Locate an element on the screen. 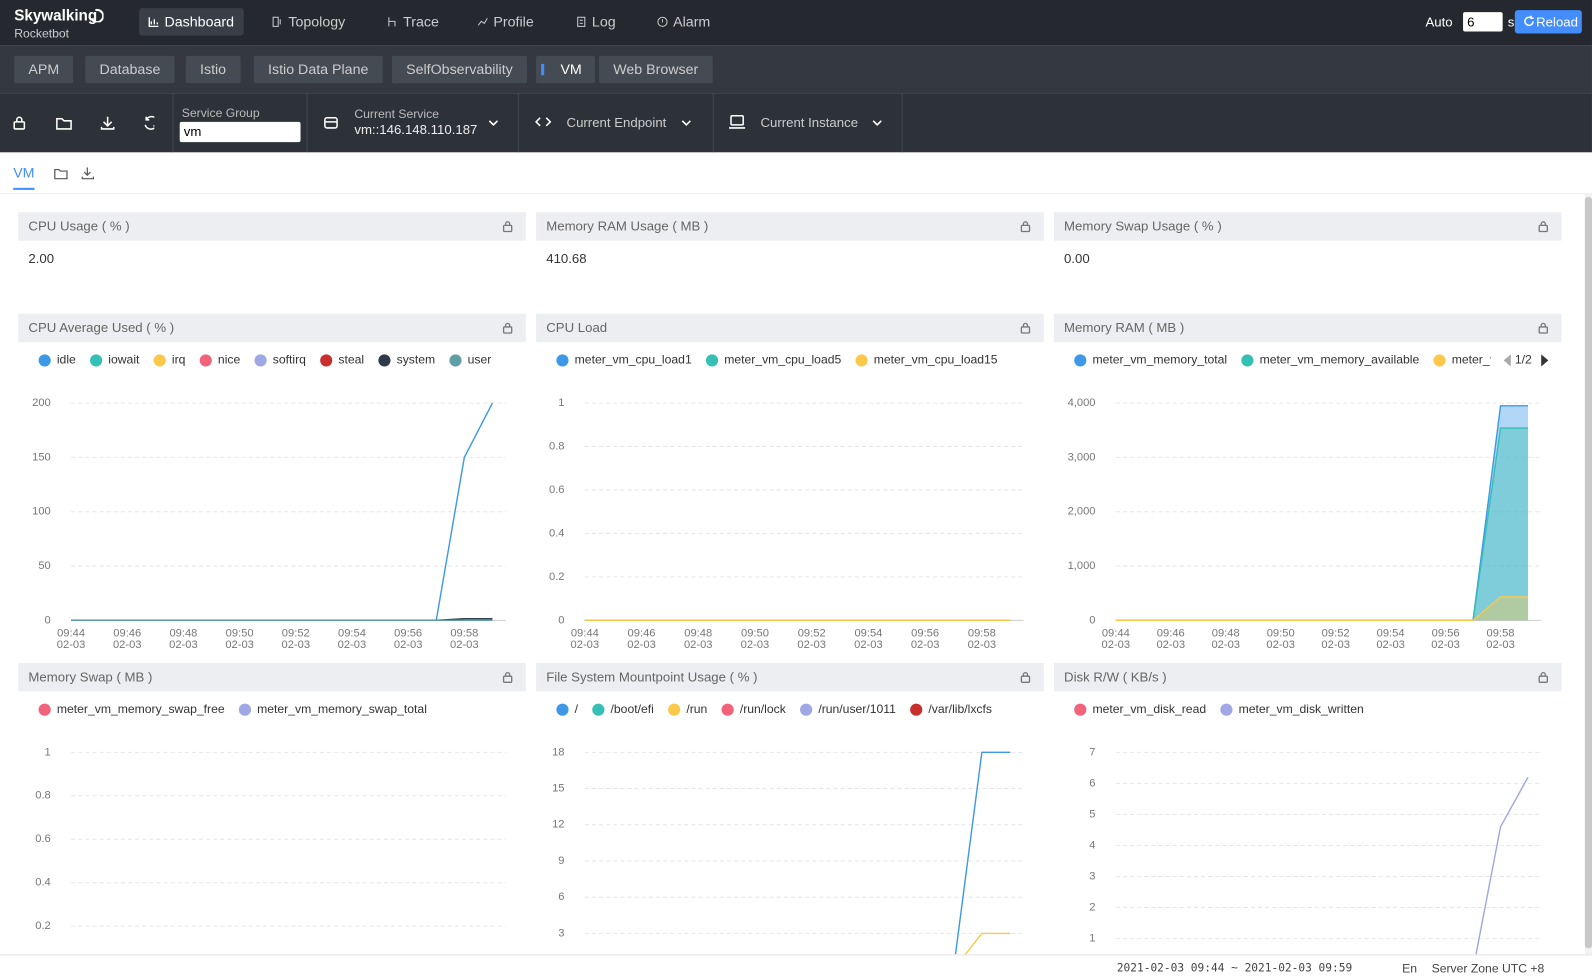 The image size is (1592, 980). legend-item: meter_vm_memory_swap_free is located at coordinates (131, 709).